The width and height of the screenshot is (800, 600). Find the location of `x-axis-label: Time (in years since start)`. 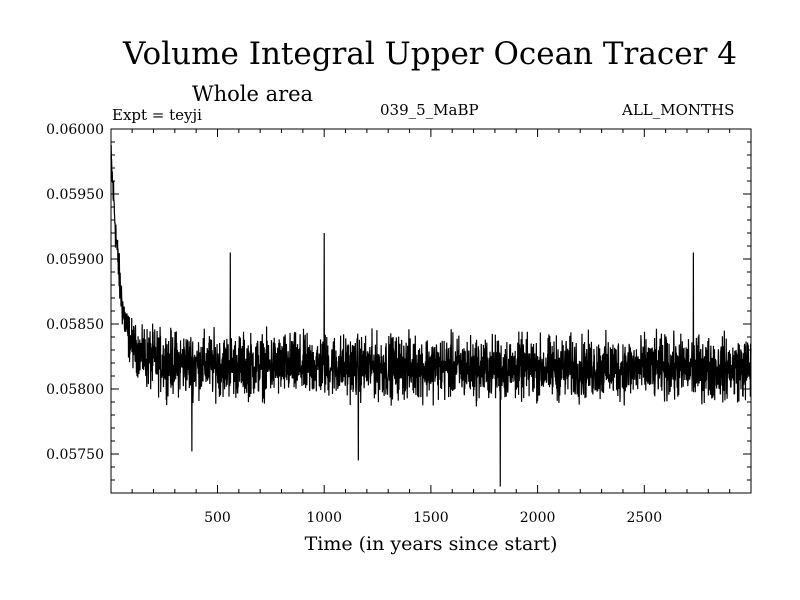

x-axis-label: Time (in years since start) is located at coordinates (431, 544).